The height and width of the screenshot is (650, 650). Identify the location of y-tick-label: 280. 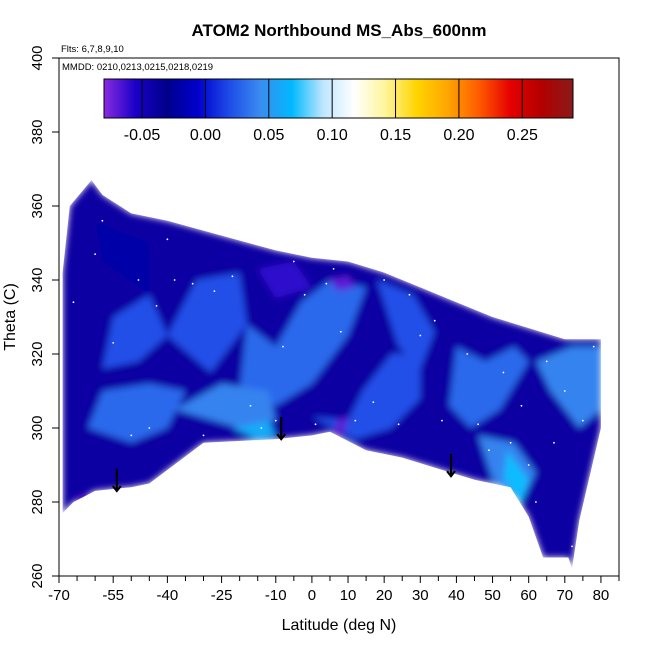
(37, 501).